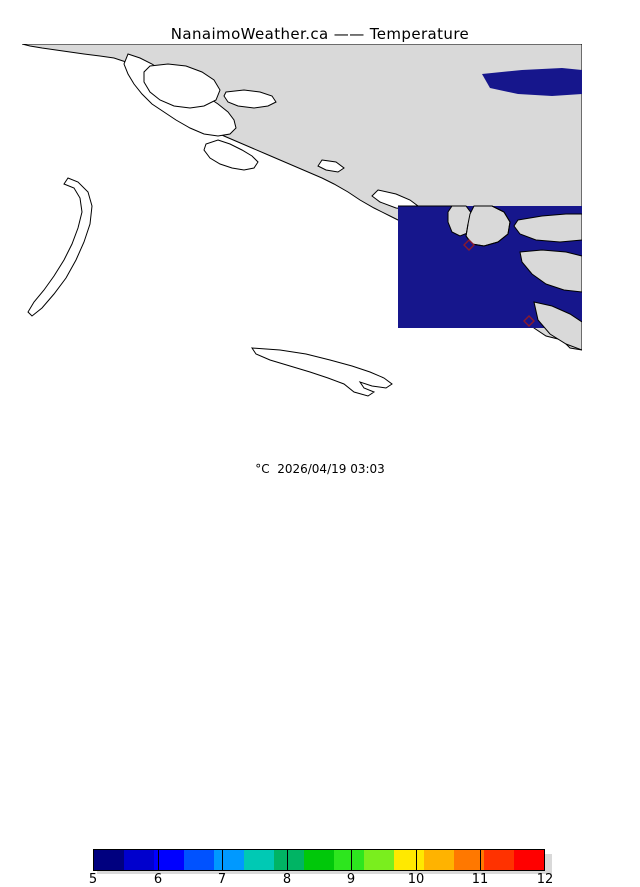 The width and height of the screenshot is (640, 887). Describe the element at coordinates (529, 321) in the screenshot. I see `station-marker-south` at that location.